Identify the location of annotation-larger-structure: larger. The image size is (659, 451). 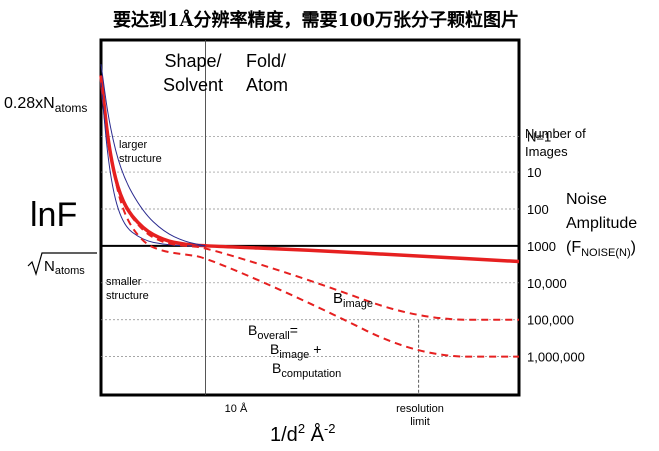
(133, 145).